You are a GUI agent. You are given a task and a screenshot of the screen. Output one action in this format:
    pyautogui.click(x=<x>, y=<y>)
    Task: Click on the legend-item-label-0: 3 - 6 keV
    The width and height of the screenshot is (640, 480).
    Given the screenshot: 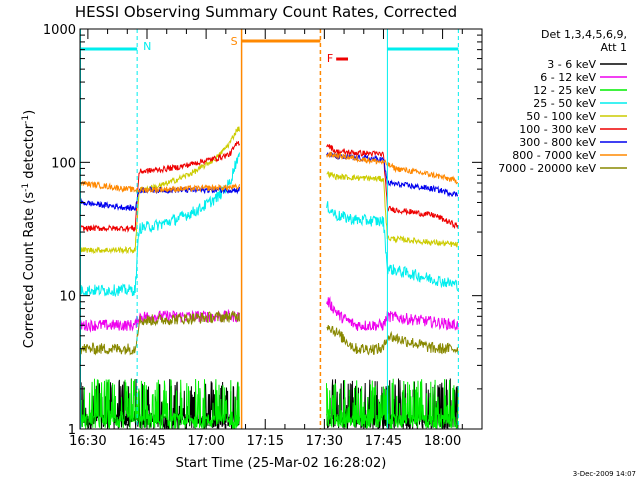 What is the action you would take?
    pyautogui.click(x=571, y=64)
    